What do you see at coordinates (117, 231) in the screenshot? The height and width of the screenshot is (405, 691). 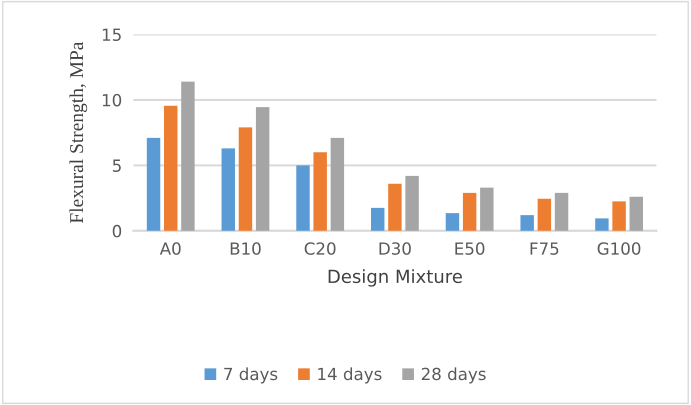 I see `y-tick-label: 0` at bounding box center [117, 231].